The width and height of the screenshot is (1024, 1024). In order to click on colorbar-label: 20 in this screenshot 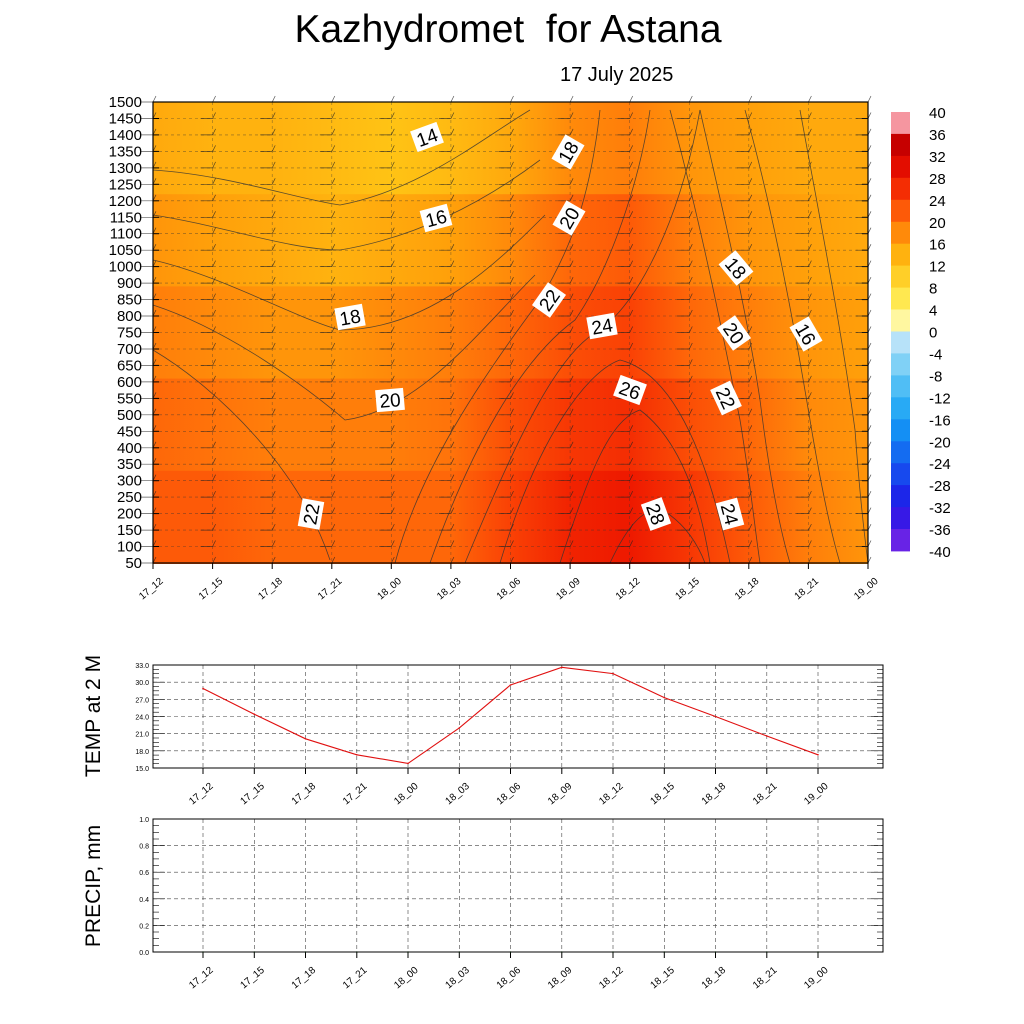, I will do `click(937, 223)`.